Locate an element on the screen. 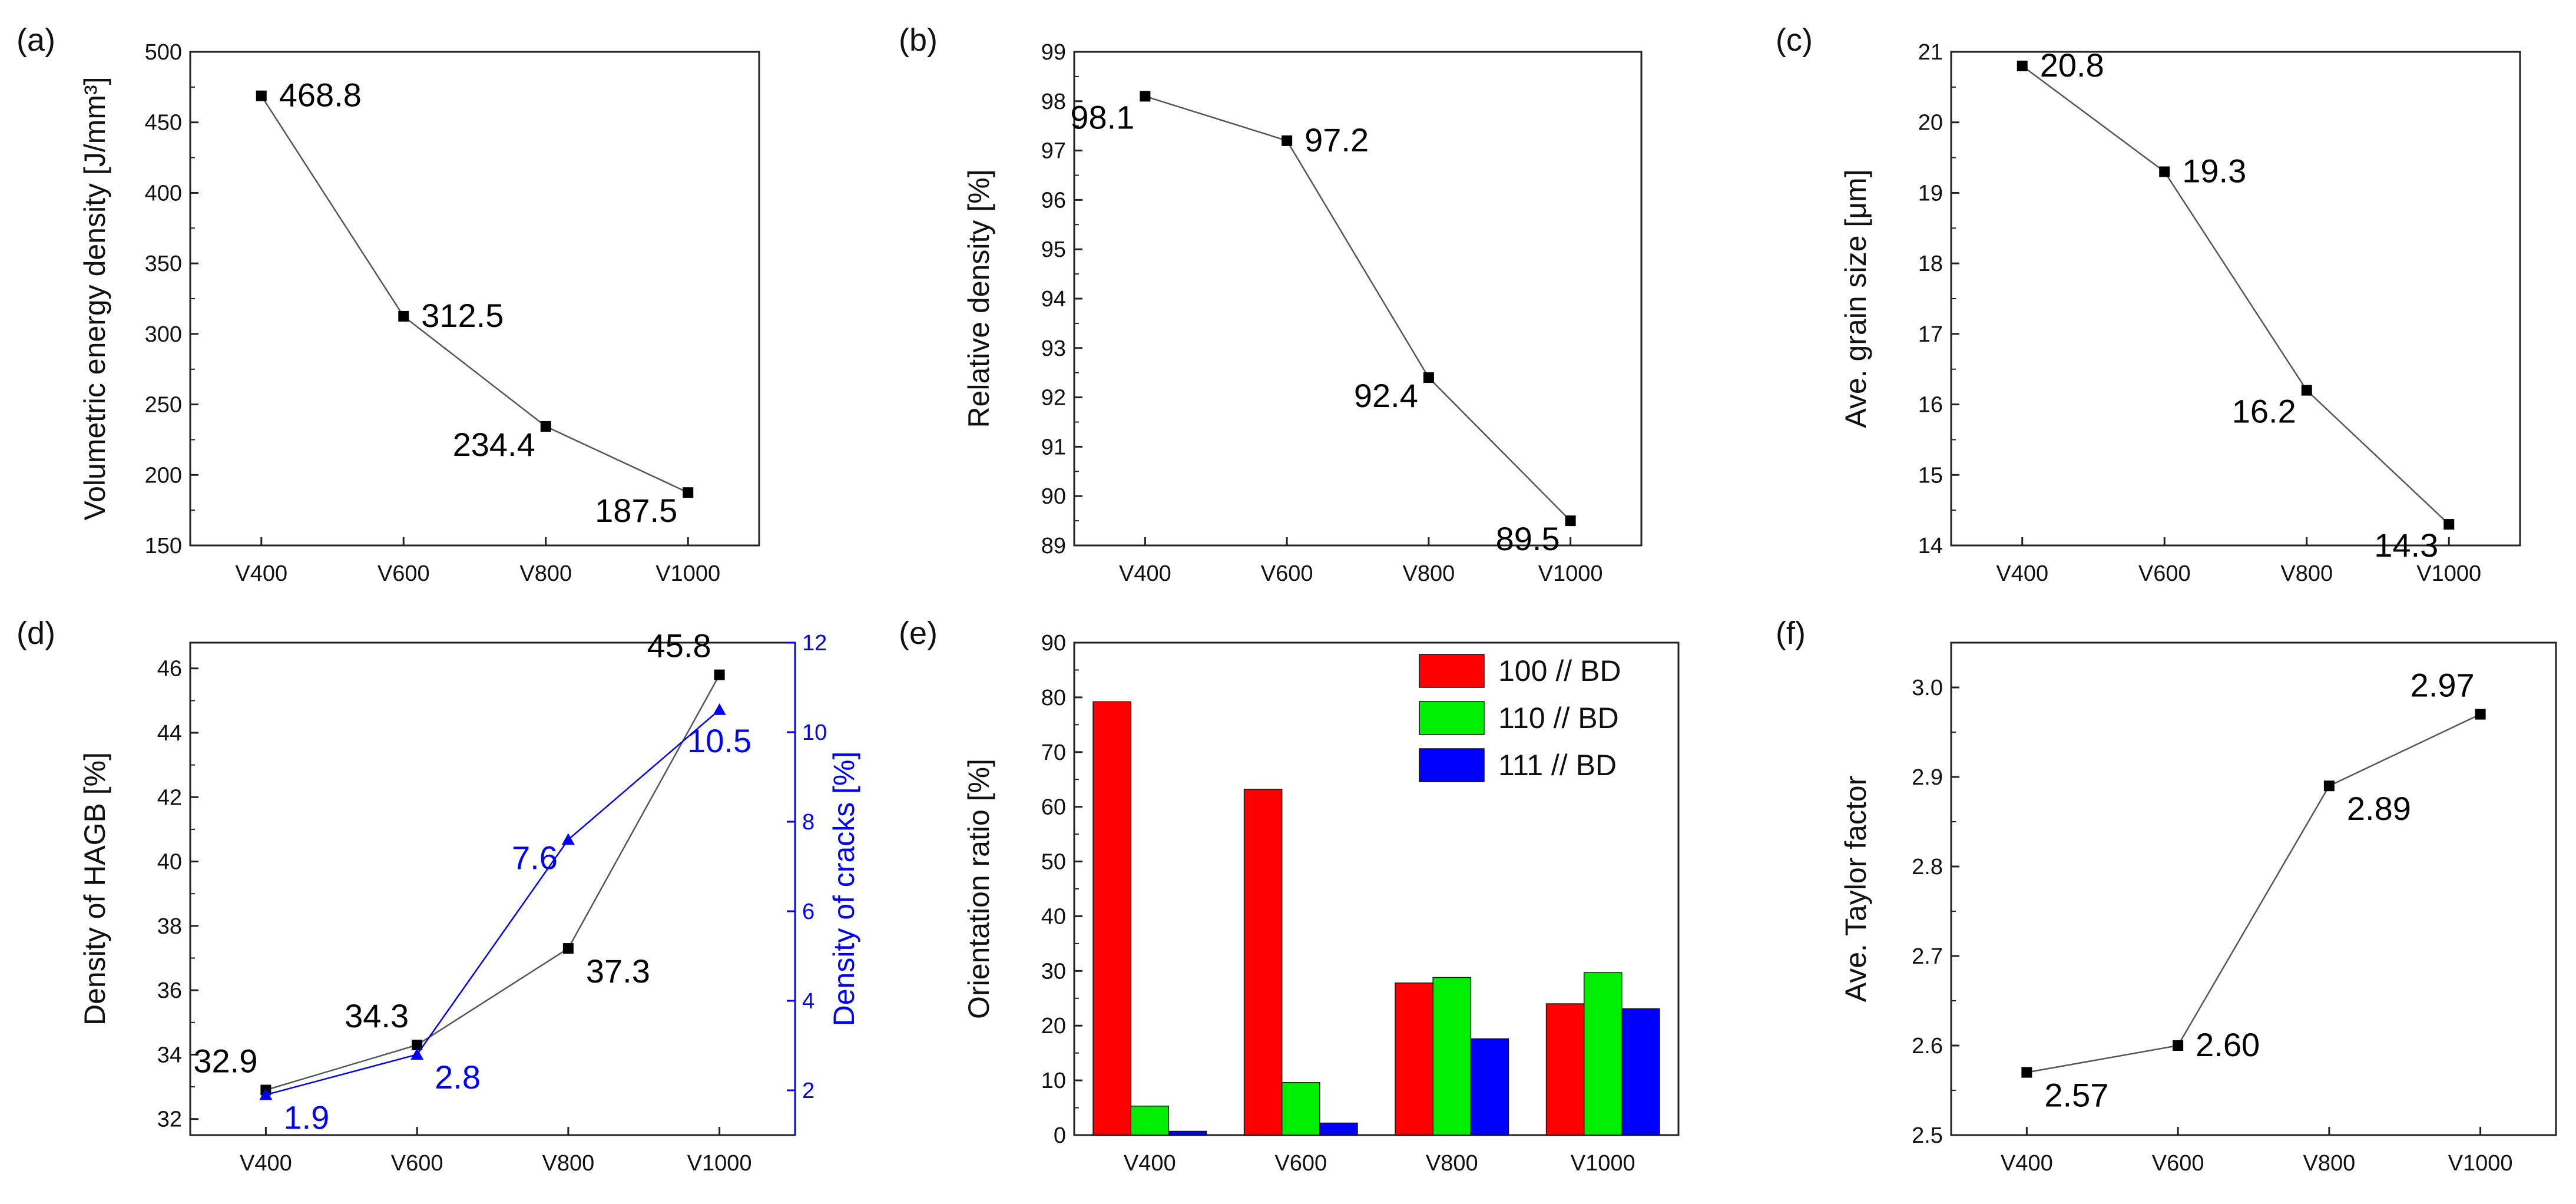 This screenshot has width=2576, height=1204. ytick-label-b: 94 is located at coordinates (1053, 299).